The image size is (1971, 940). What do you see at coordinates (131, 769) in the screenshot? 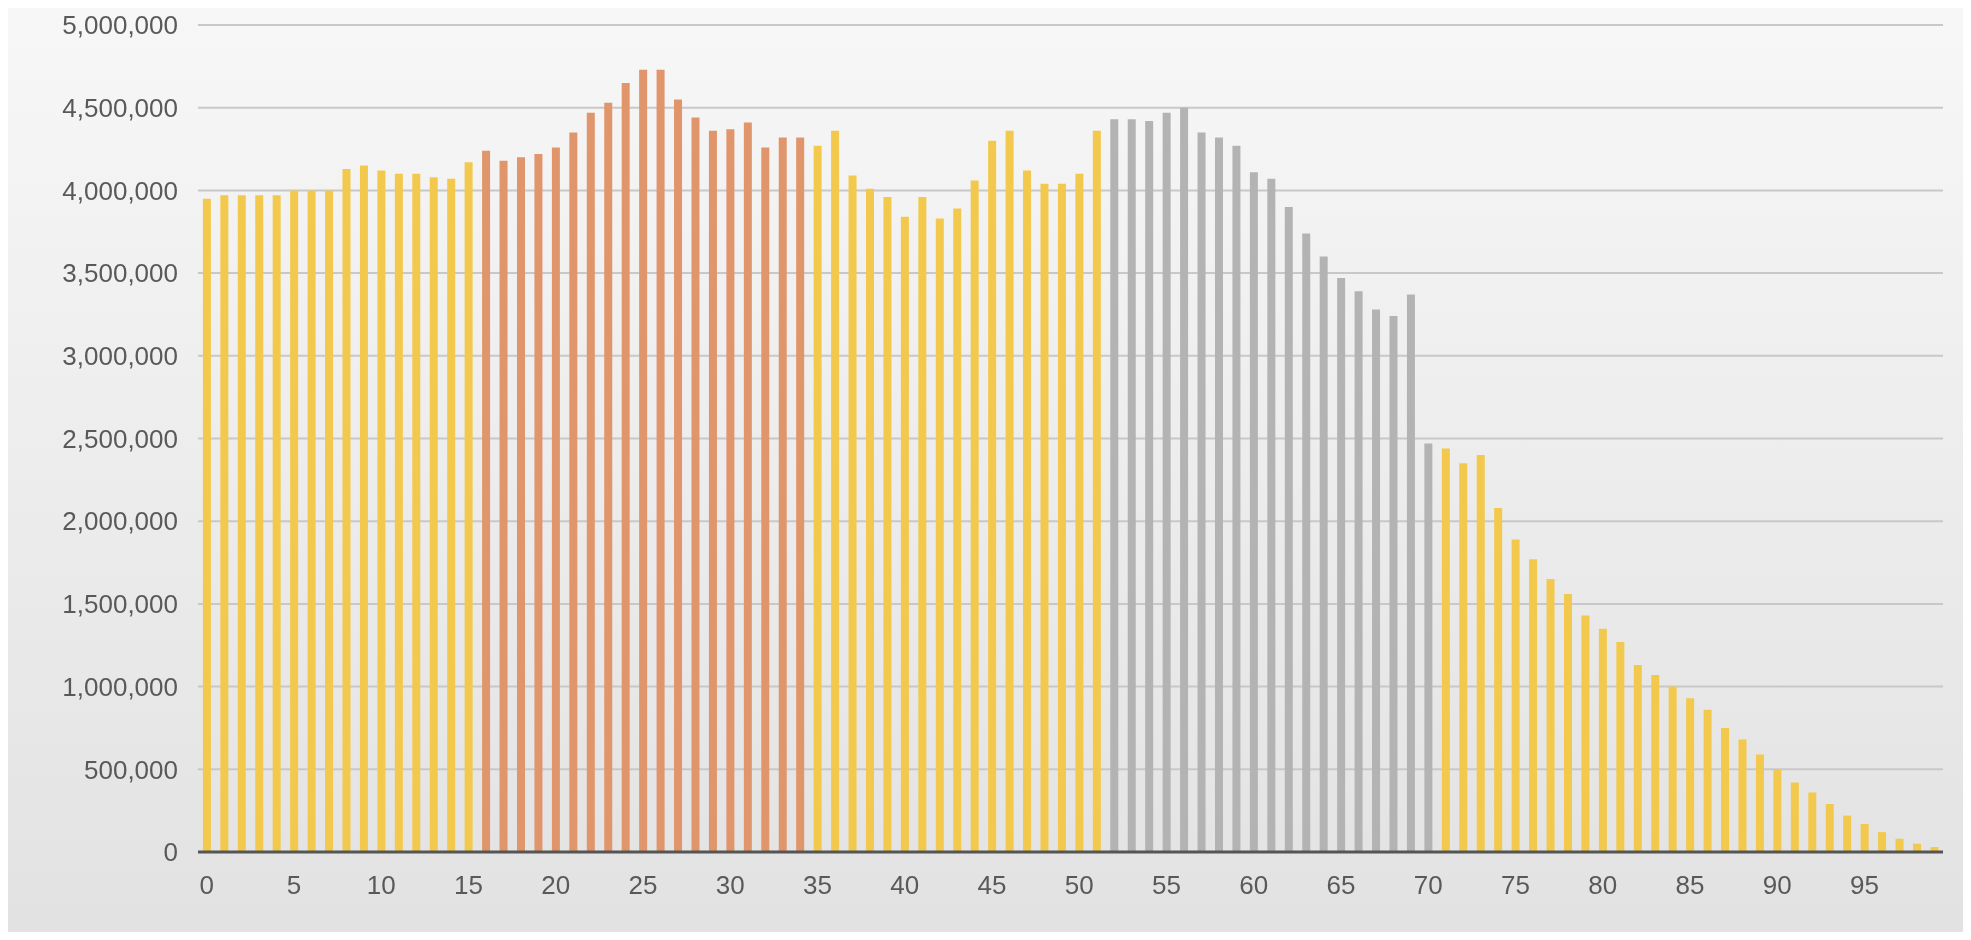
I see `y-tick-label: 500,000` at bounding box center [131, 769].